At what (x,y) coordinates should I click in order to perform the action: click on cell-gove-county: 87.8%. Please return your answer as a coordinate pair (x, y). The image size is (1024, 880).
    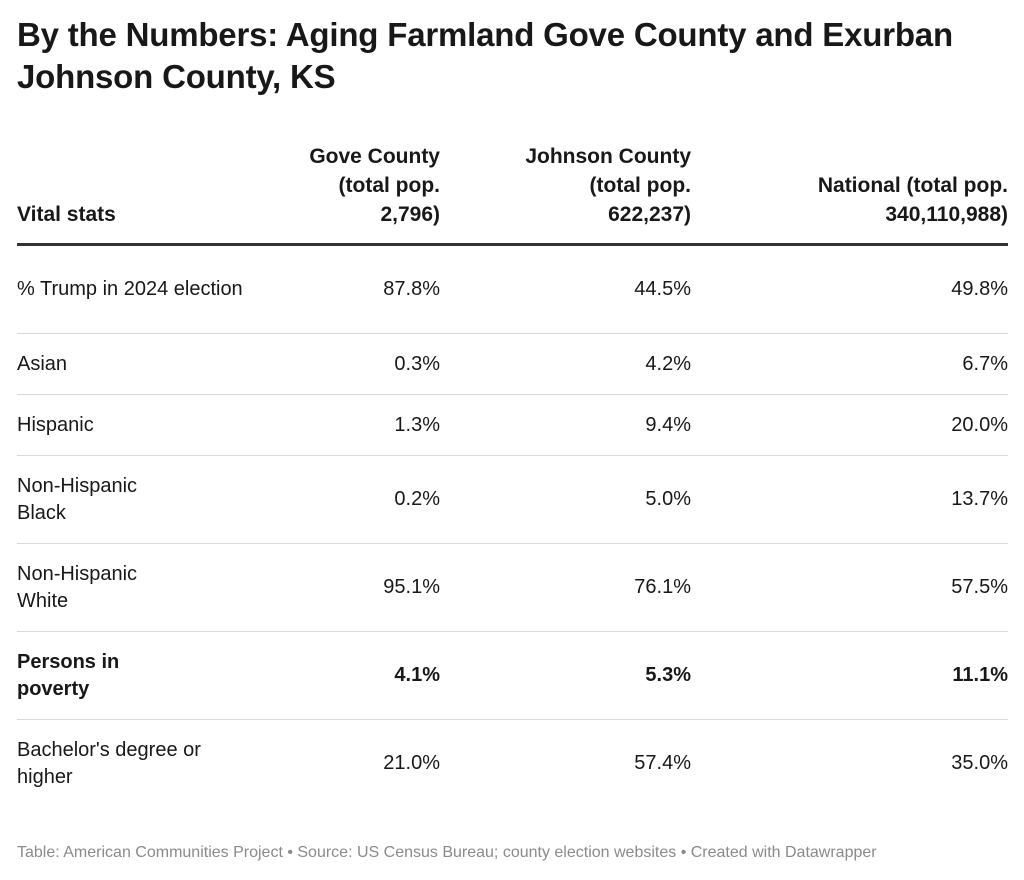
    Looking at the image, I should click on (363, 289).